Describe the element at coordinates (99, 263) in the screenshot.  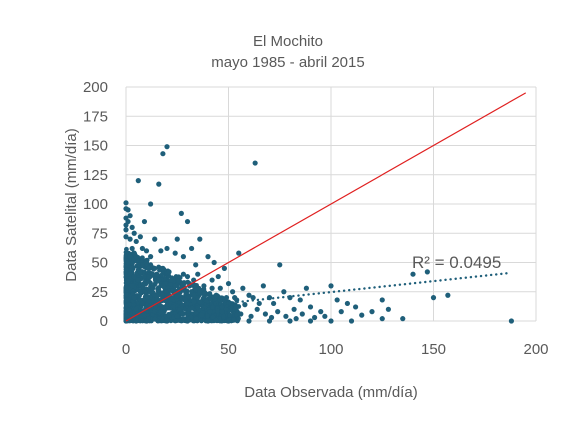
I see `y-tick-label: 50` at that location.